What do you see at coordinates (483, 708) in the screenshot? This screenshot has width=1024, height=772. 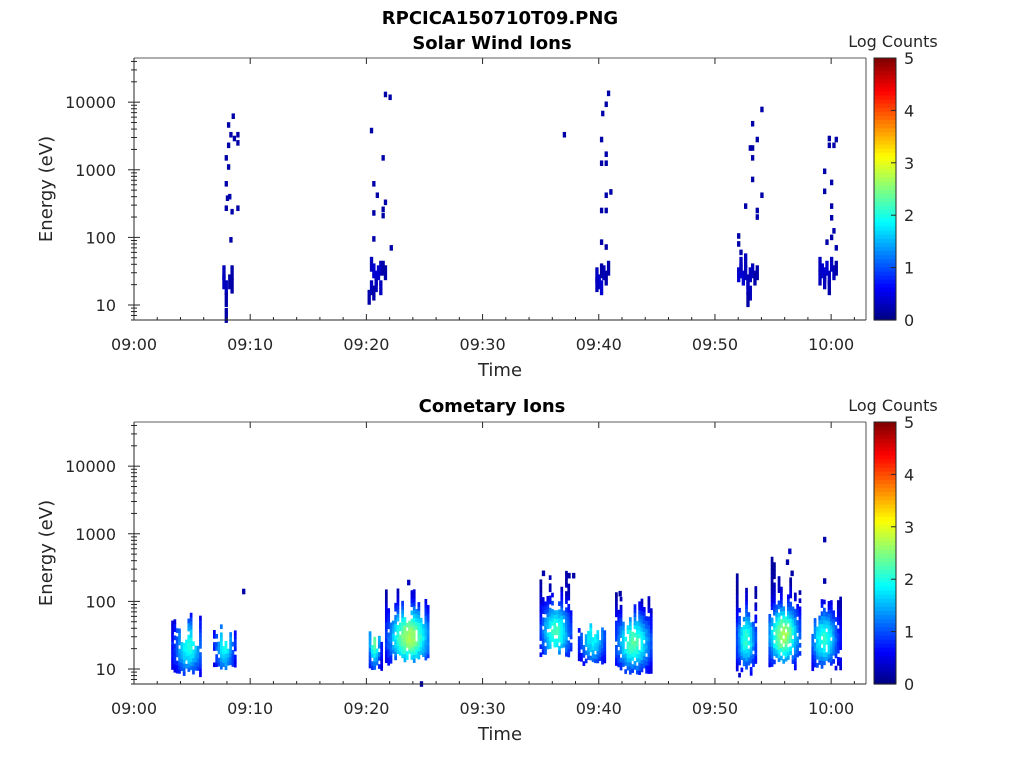 I see `x-tick-label: 09:30` at bounding box center [483, 708].